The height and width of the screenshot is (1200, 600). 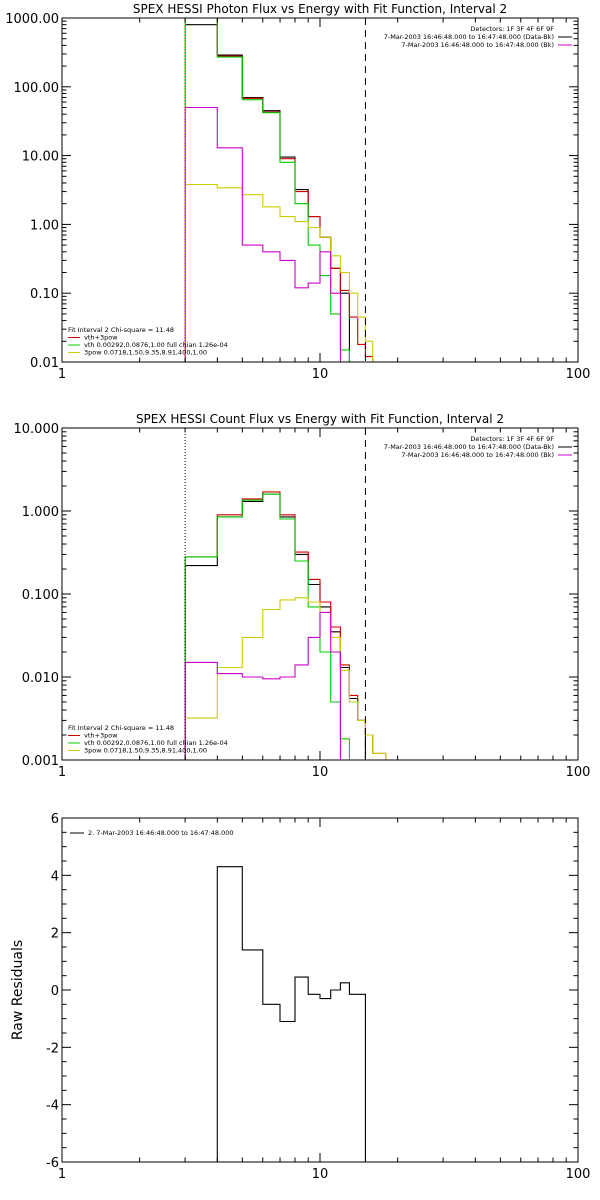 I want to click on series-data-bk, so click(x=267, y=193).